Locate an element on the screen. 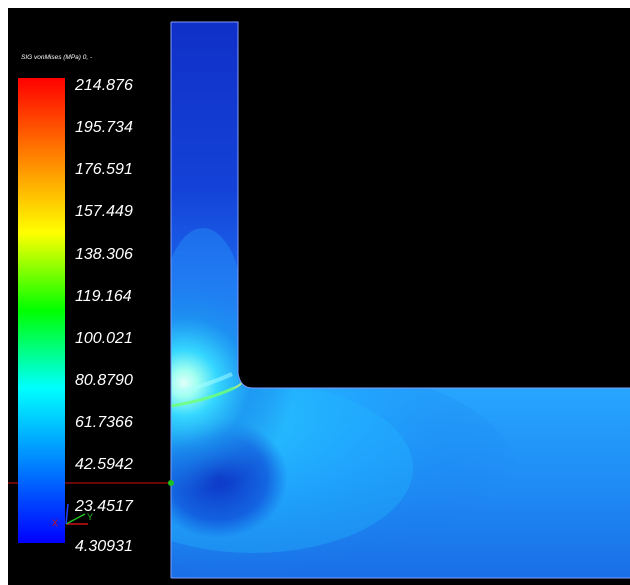  tick-label: 176.591 is located at coordinates (104, 169).